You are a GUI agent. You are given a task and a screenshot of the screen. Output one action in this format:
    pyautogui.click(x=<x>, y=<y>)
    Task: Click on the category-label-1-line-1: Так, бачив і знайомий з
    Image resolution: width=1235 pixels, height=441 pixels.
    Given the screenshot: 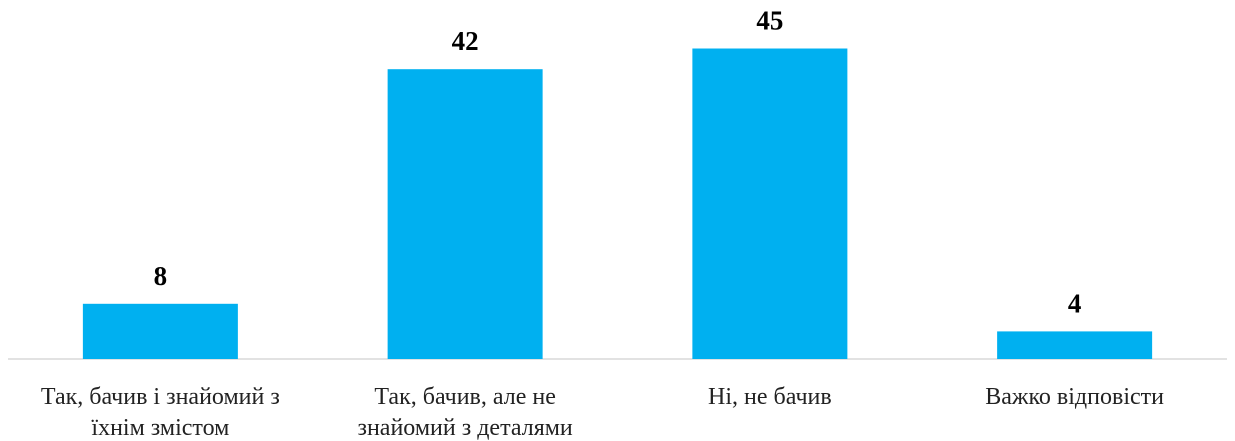 What is the action you would take?
    pyautogui.click(x=160, y=397)
    